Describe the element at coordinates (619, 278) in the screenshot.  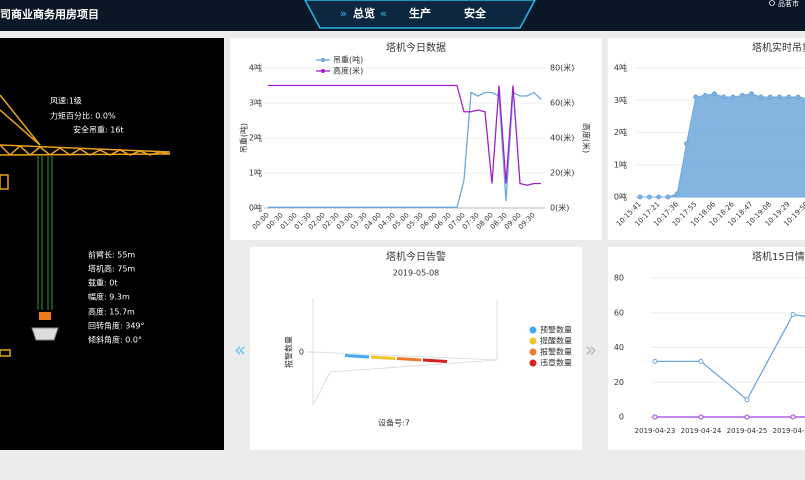
I see `y-tick-label: 80` at that location.